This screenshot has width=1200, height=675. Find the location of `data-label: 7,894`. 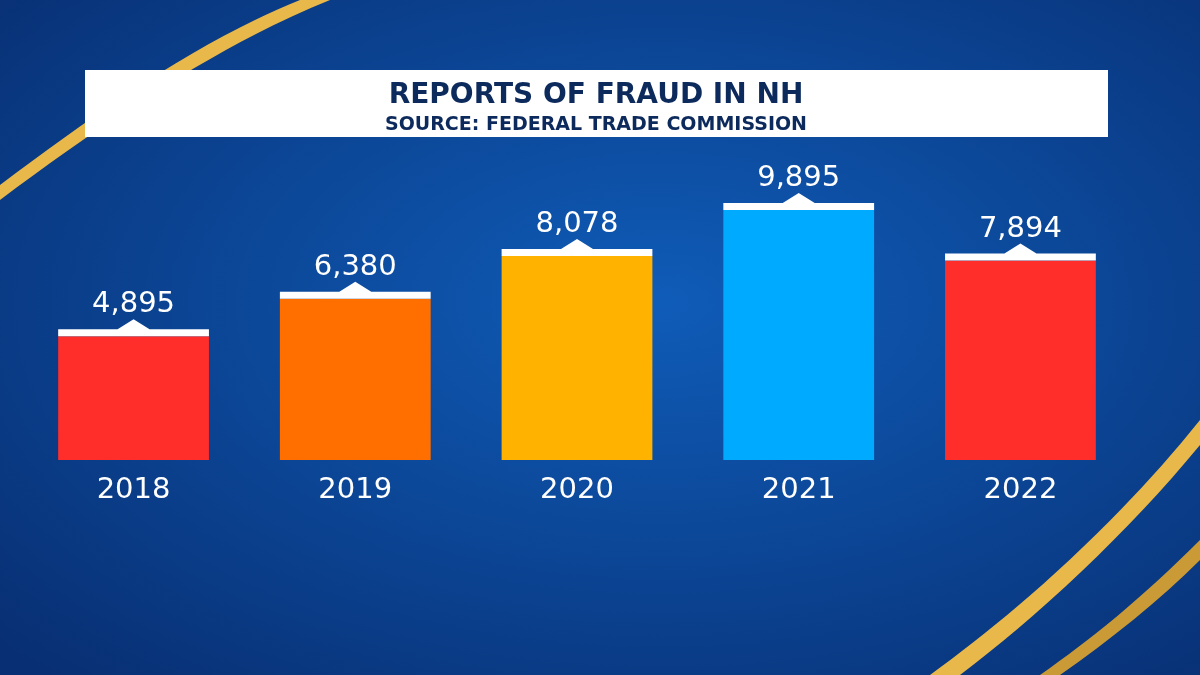

data-label: 7,894 is located at coordinates (1020, 226).